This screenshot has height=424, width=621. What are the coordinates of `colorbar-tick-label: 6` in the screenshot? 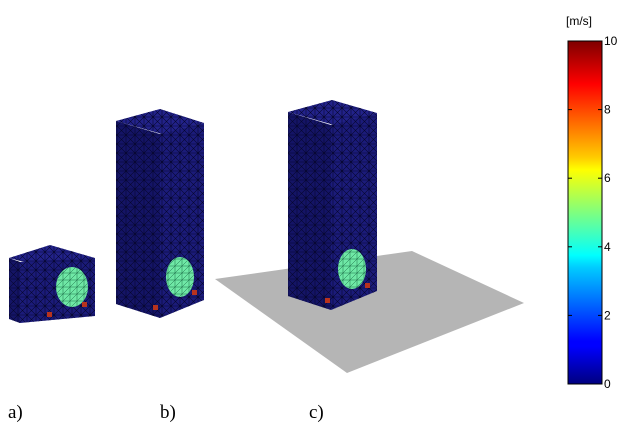 It's located at (607, 178).